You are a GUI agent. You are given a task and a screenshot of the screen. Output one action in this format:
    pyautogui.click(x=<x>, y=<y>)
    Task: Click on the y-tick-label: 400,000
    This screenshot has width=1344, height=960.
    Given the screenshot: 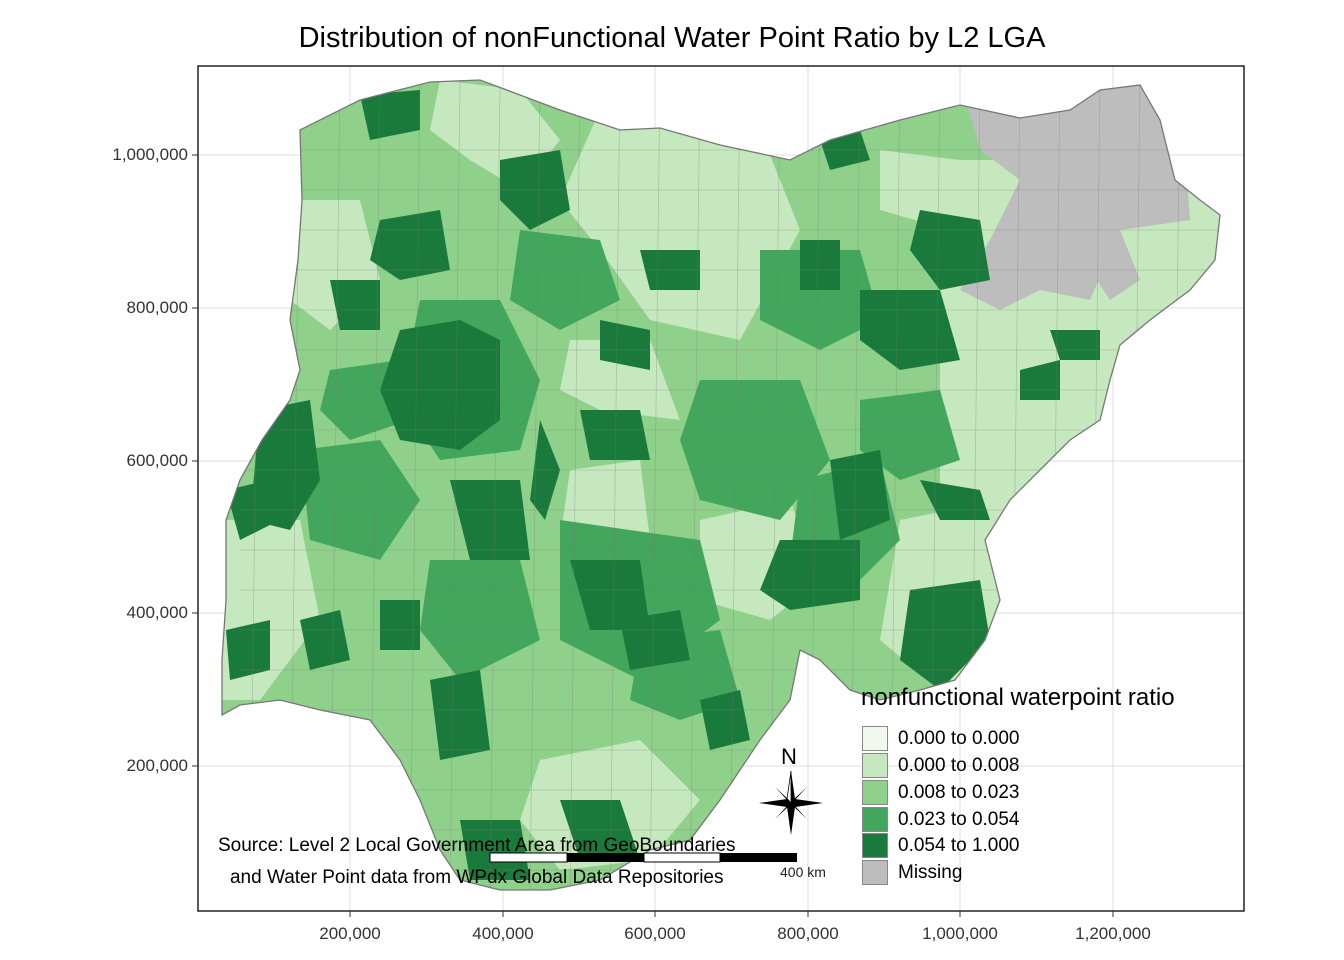 What is the action you would take?
    pyautogui.click(x=157, y=612)
    